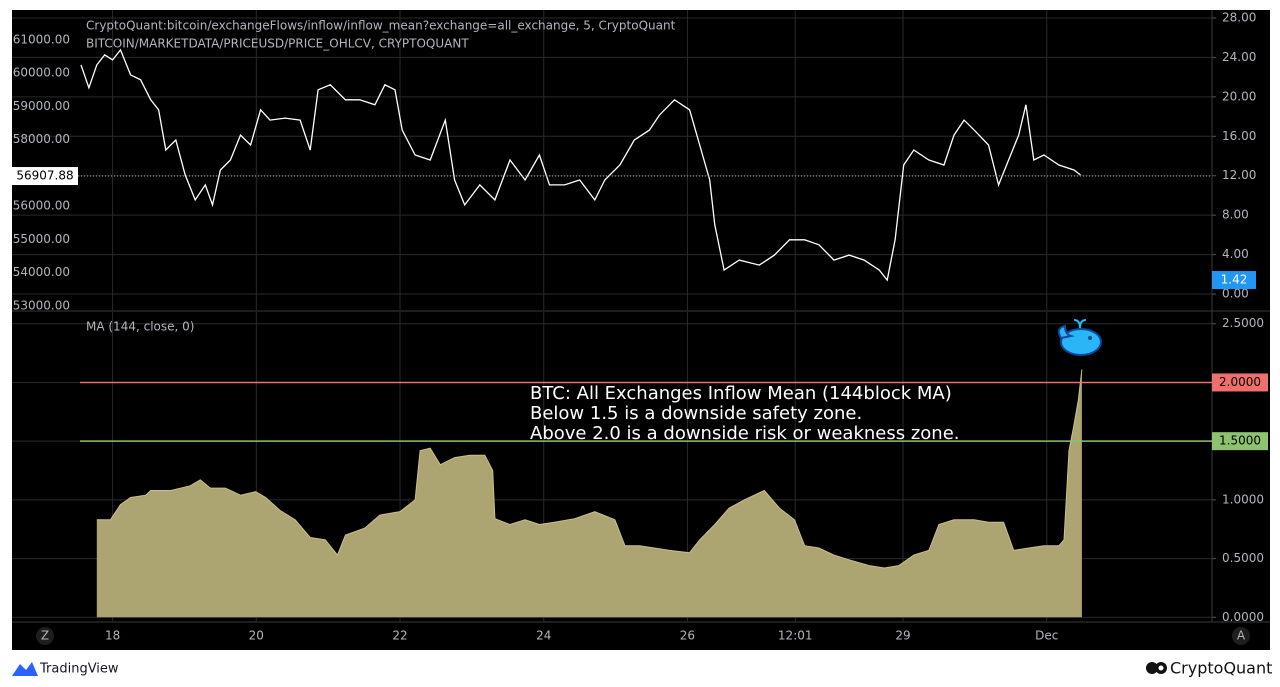 This screenshot has width=1280, height=687. What do you see at coordinates (1243, 499) in the screenshot?
I see `y-tick-label: 1.0000` at bounding box center [1243, 499].